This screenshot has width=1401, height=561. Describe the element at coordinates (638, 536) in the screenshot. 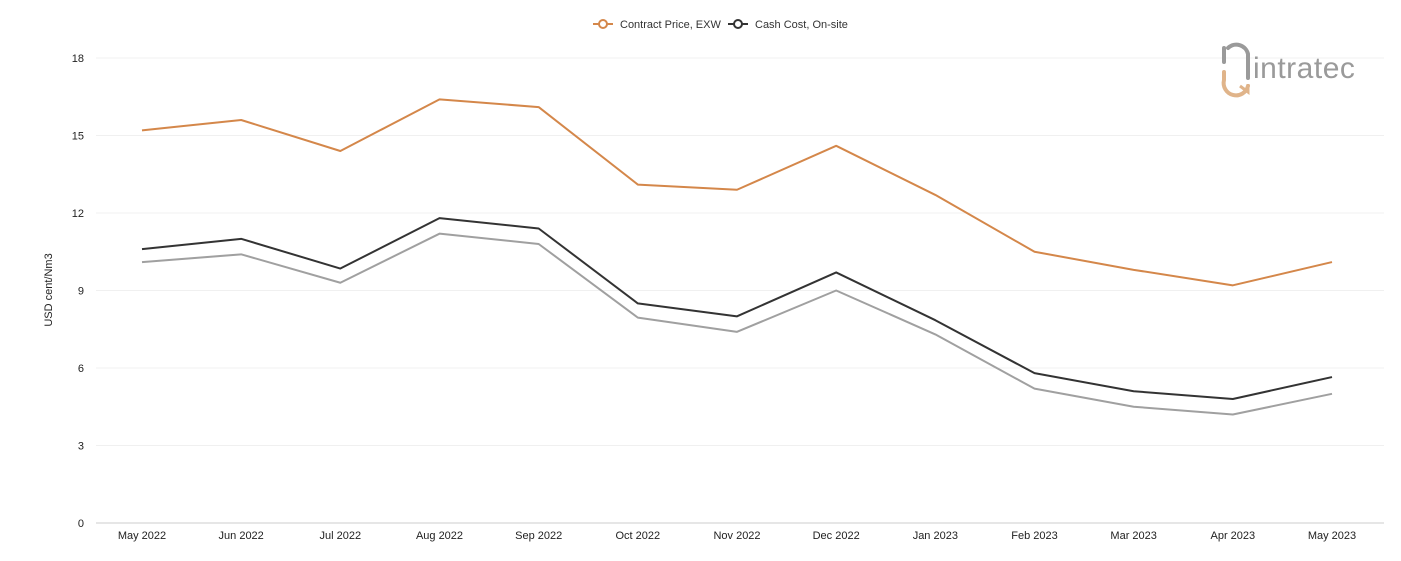

I see `x-tick-label: Oct 2022` at that location.